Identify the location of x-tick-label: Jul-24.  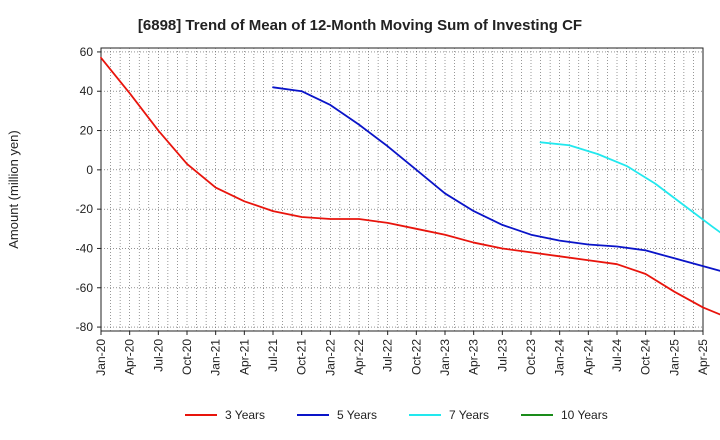
(617, 355).